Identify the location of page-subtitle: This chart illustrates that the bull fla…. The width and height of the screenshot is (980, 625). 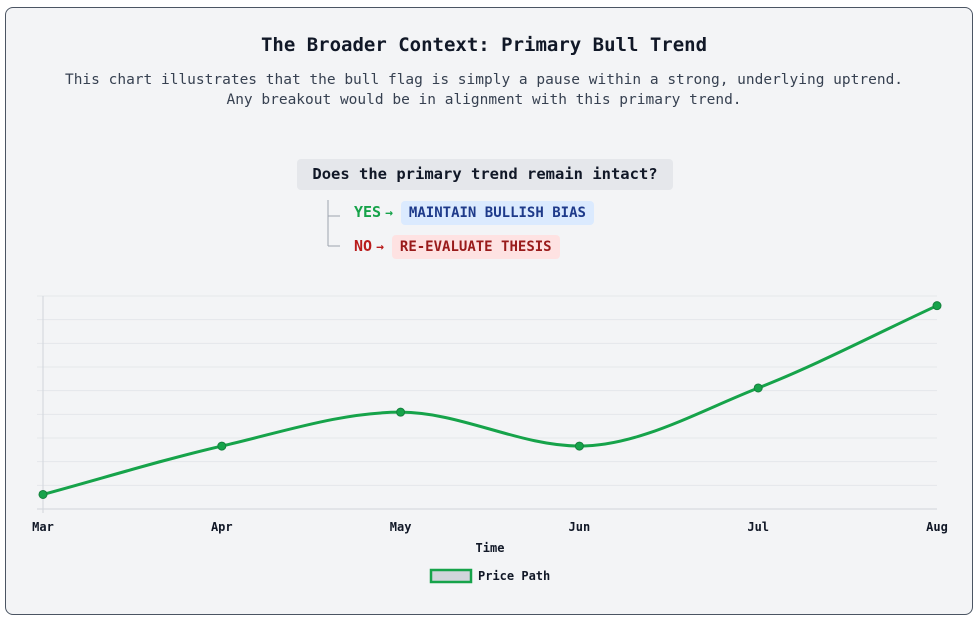
(484, 90).